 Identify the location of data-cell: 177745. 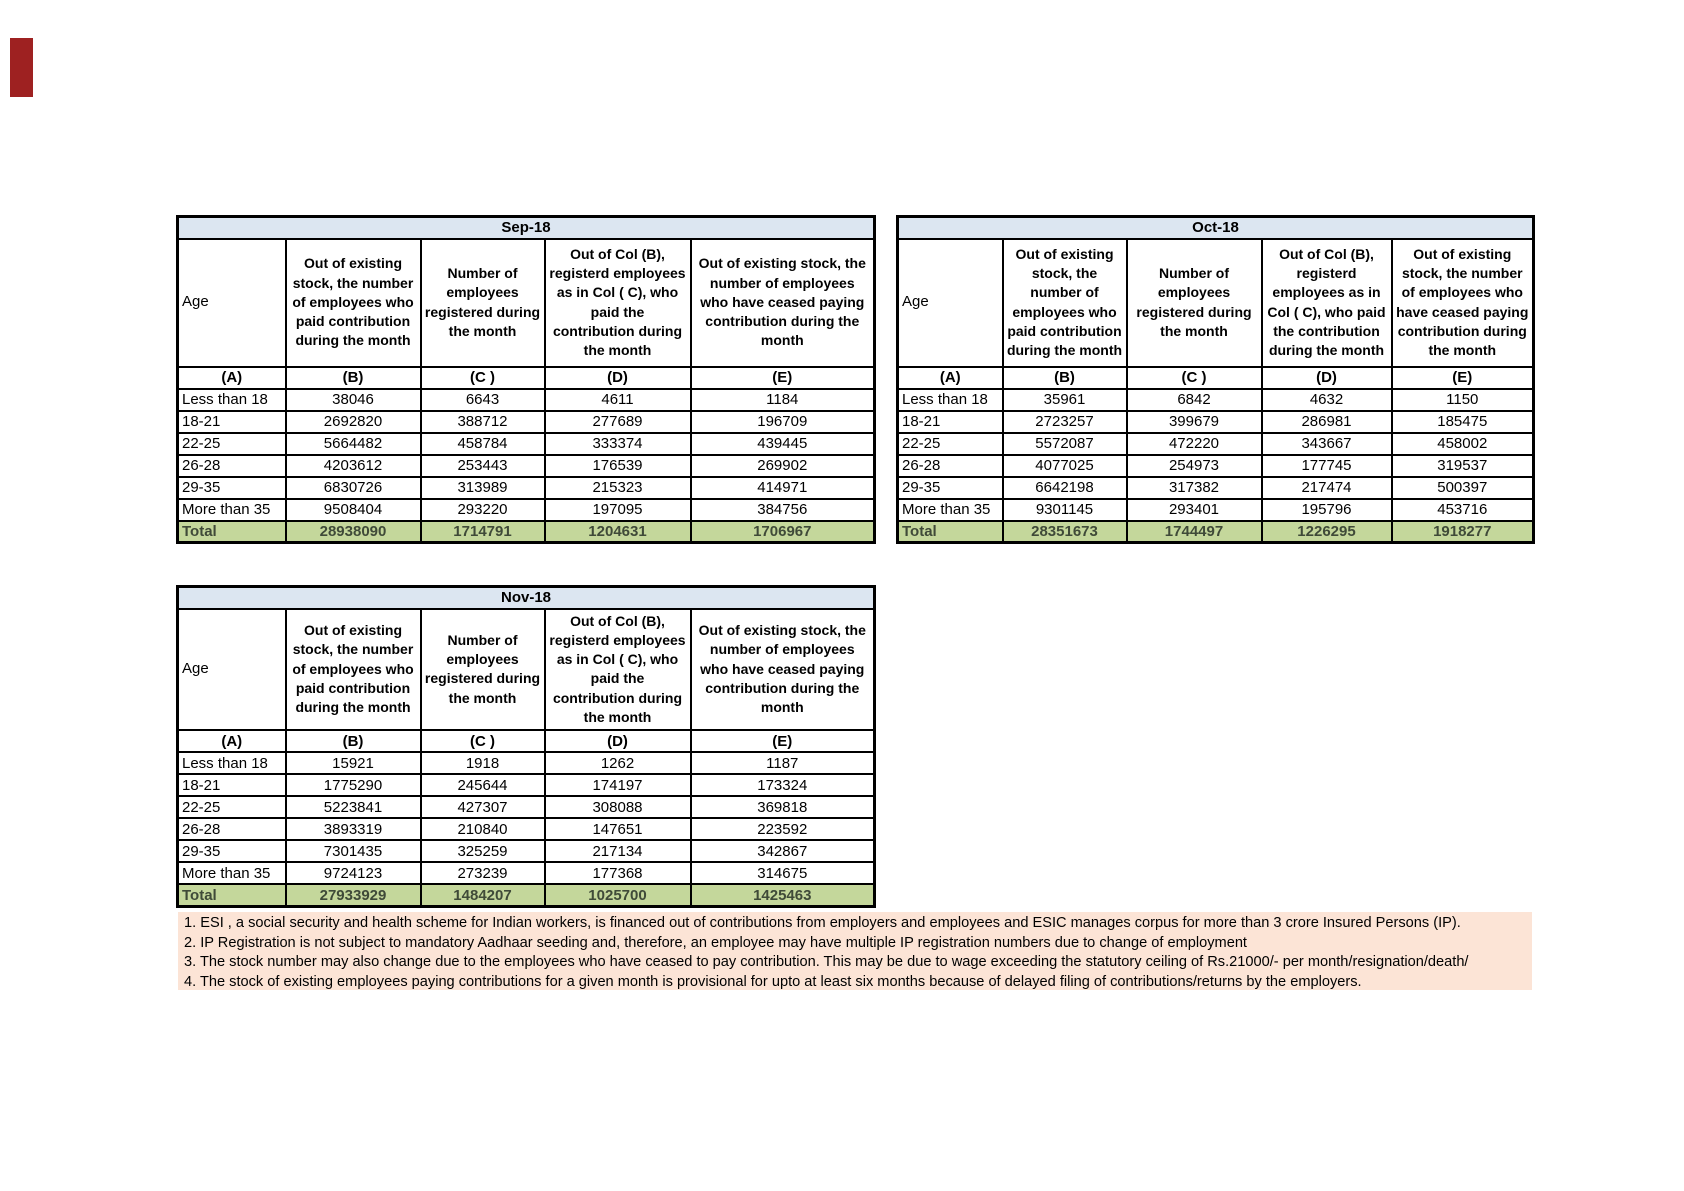
(1326, 465).